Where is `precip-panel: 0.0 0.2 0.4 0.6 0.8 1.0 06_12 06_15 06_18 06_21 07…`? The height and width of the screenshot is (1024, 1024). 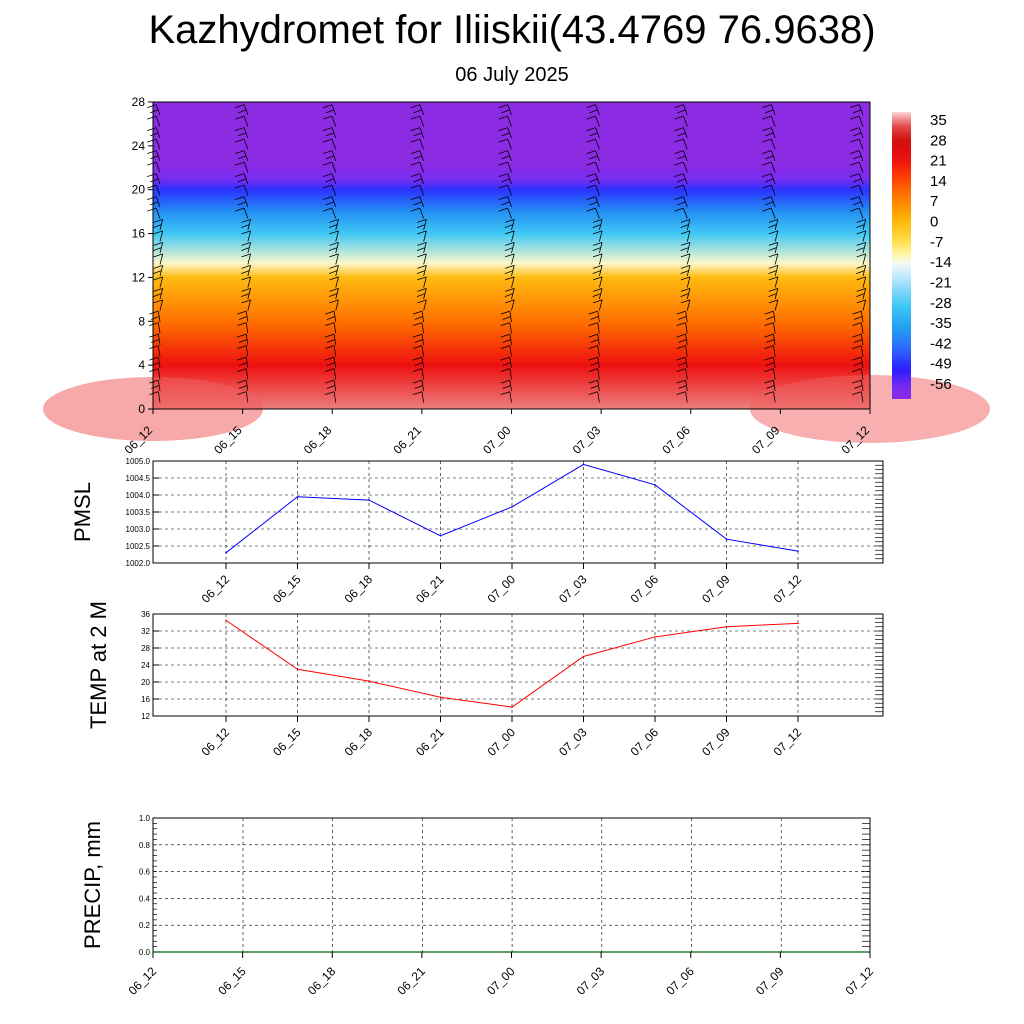 precip-panel: 0.0 0.2 0.4 0.6 0.8 1.0 06_12 06_15 06_18 06_21 07… is located at coordinates (478, 906).